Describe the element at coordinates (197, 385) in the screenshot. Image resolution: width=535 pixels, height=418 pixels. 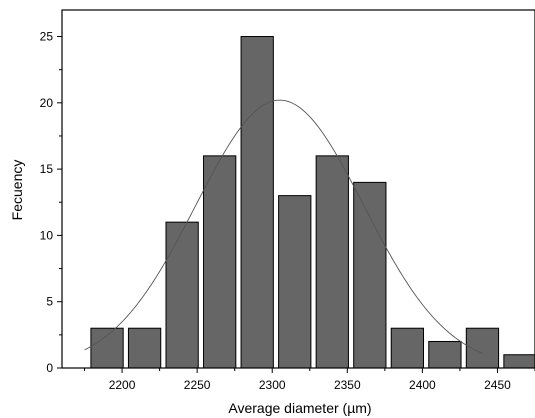
I see `x-tick-label: 2250` at that location.